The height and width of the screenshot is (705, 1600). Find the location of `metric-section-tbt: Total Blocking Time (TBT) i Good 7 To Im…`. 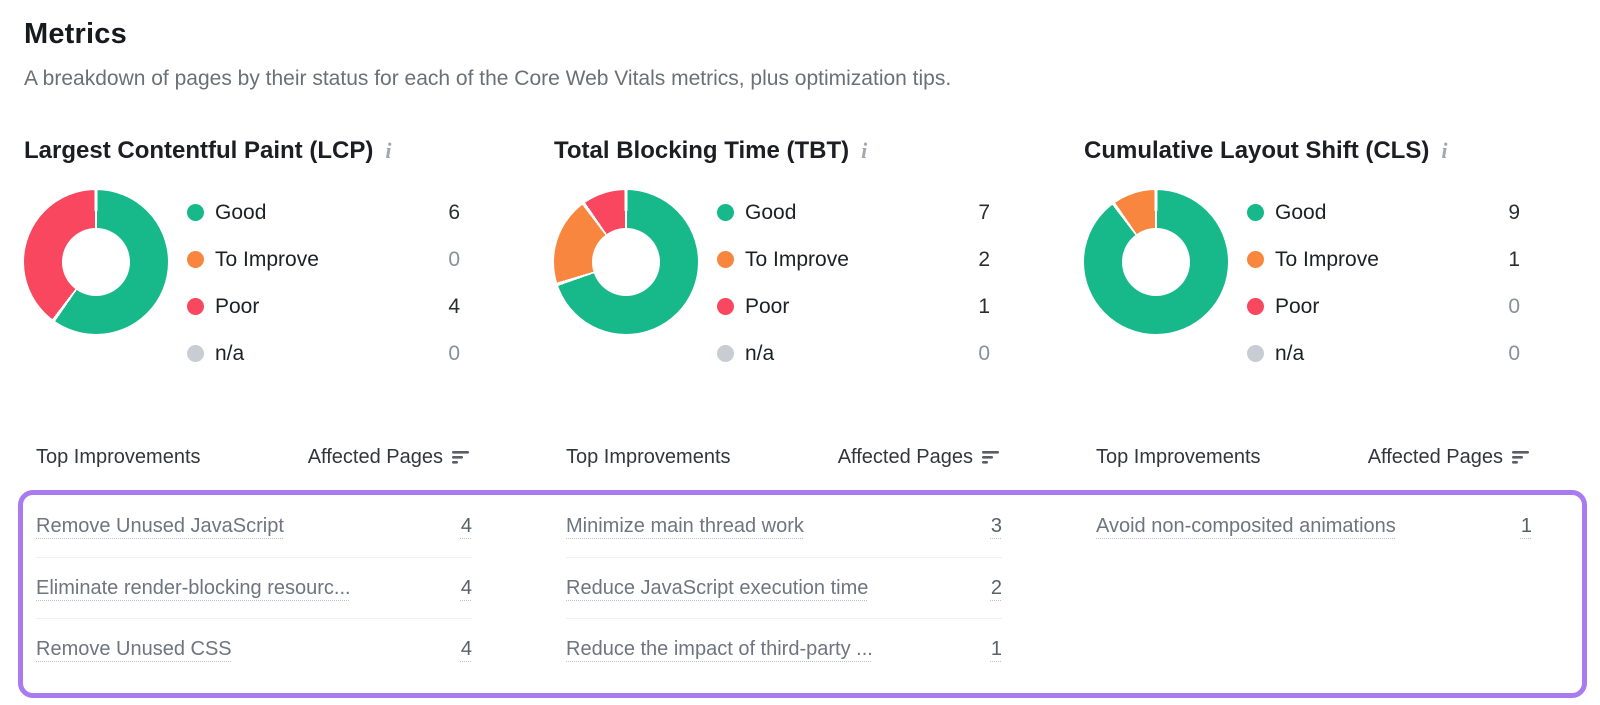

metric-section-tbt: Total Blocking Time (TBT) i Good 7 To Im… is located at coordinates (776, 303).